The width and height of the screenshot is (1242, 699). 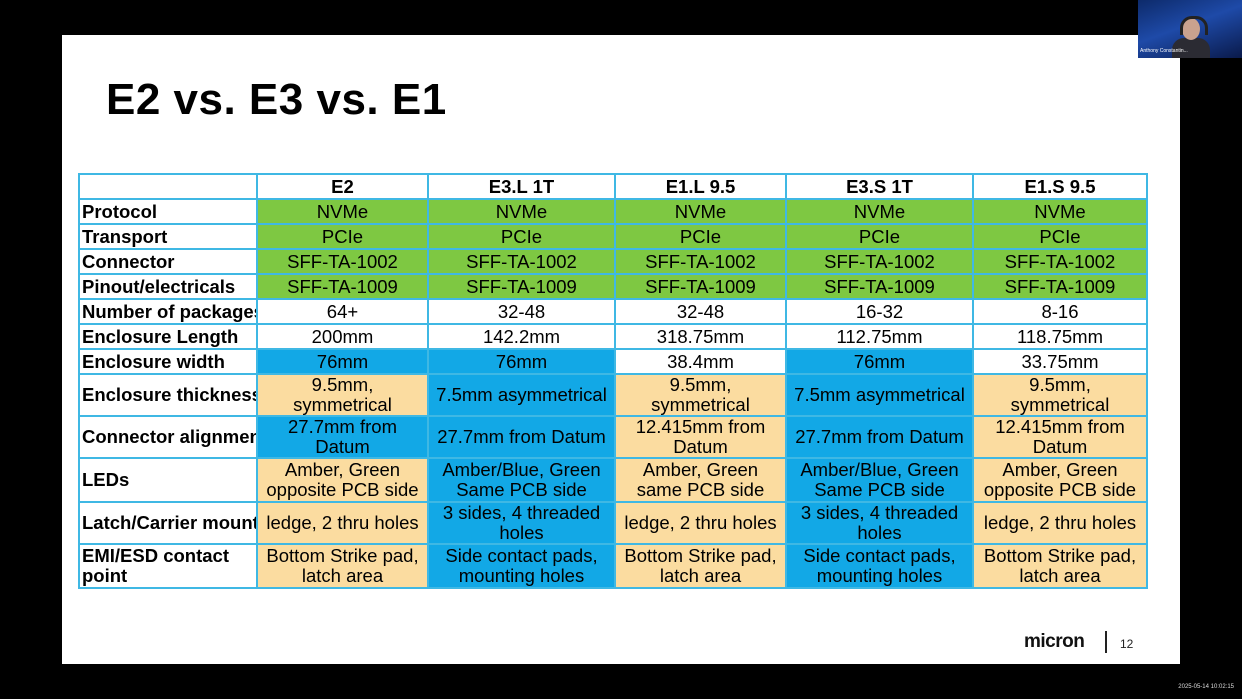 I want to click on row-label: Number of packages, so click(x=168, y=311).